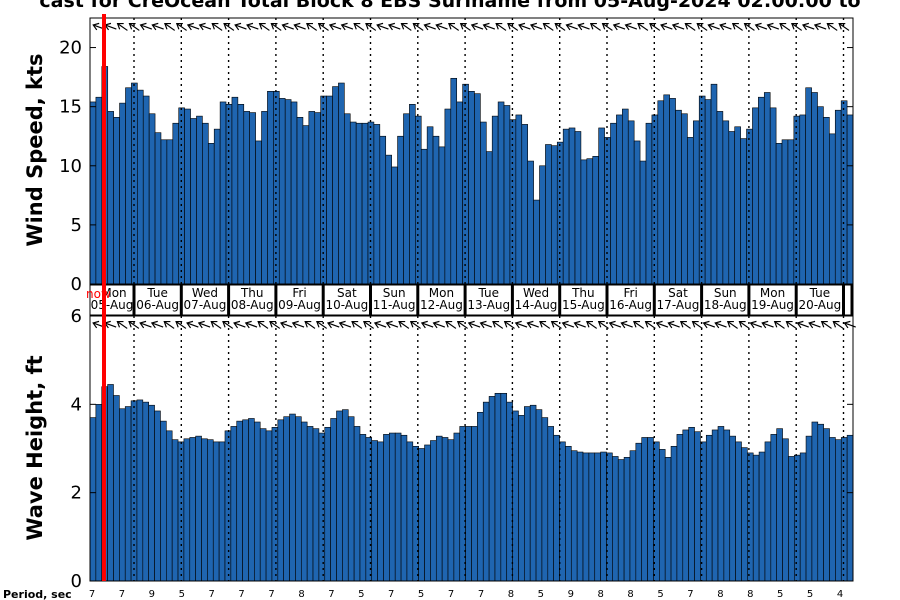 Image resolution: width=900 pixels, height=600 pixels. What do you see at coordinates (583, 305) in the screenshot?
I see `day-date-label: 15-Aug` at bounding box center [583, 305].